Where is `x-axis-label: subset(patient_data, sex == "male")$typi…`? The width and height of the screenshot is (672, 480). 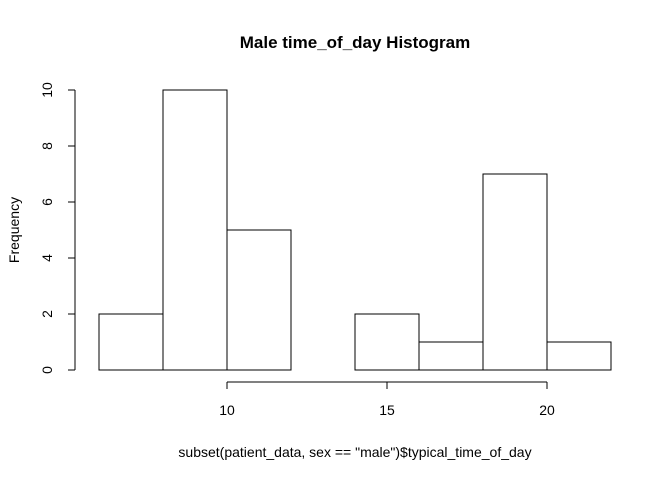
x-axis-label: subset(patient_data, sex == "male")$typi… is located at coordinates (354, 452).